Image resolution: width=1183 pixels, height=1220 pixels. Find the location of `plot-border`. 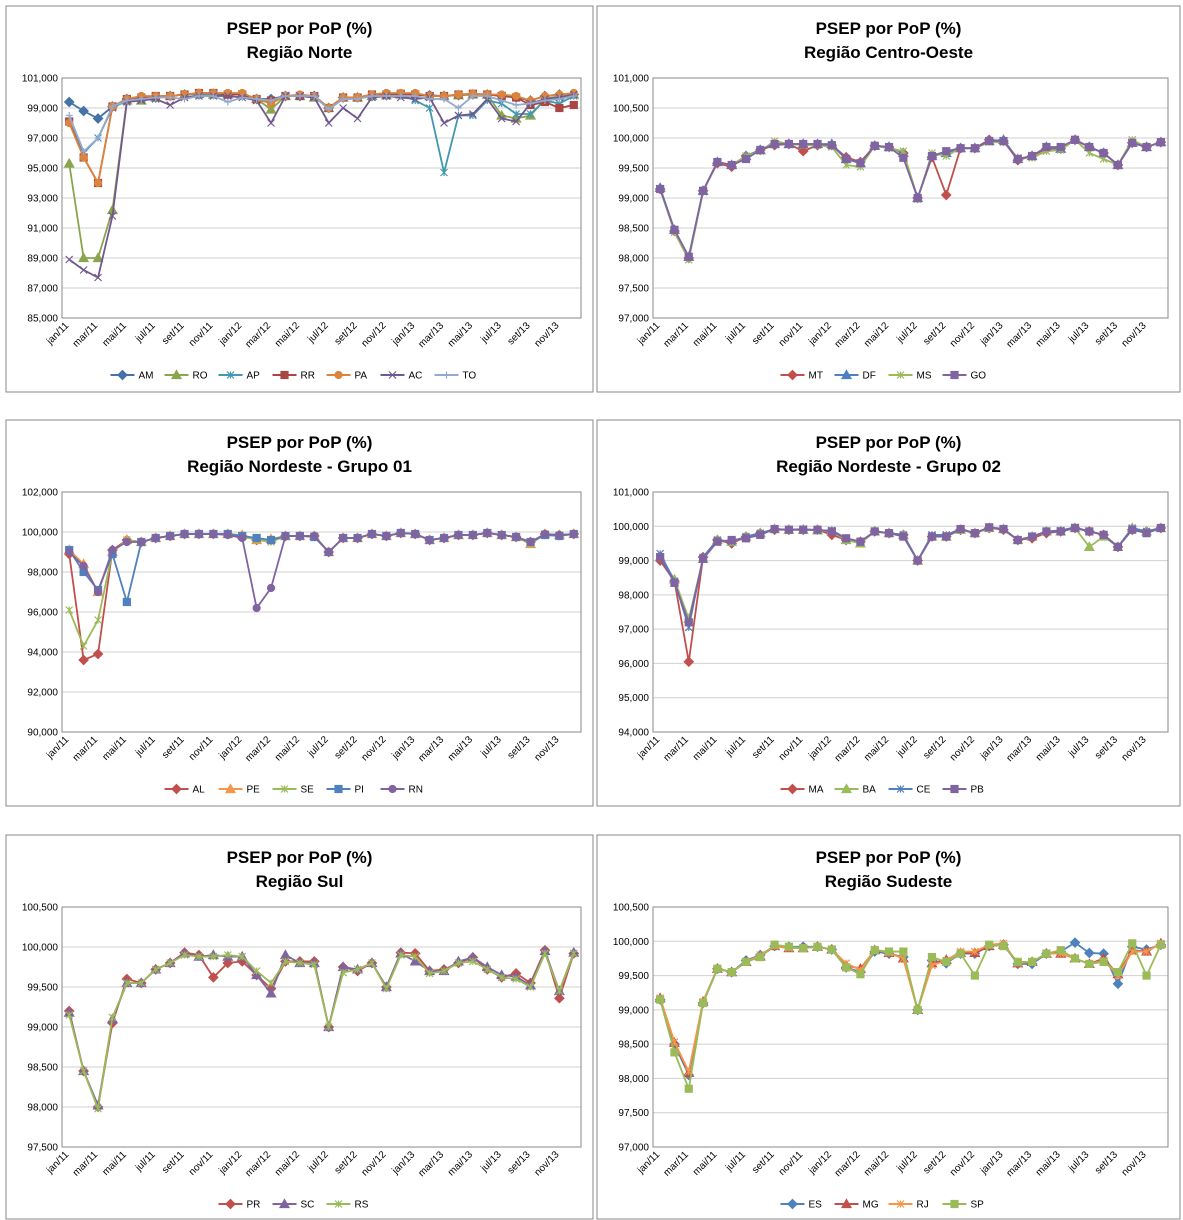

plot-border is located at coordinates (910, 1027).